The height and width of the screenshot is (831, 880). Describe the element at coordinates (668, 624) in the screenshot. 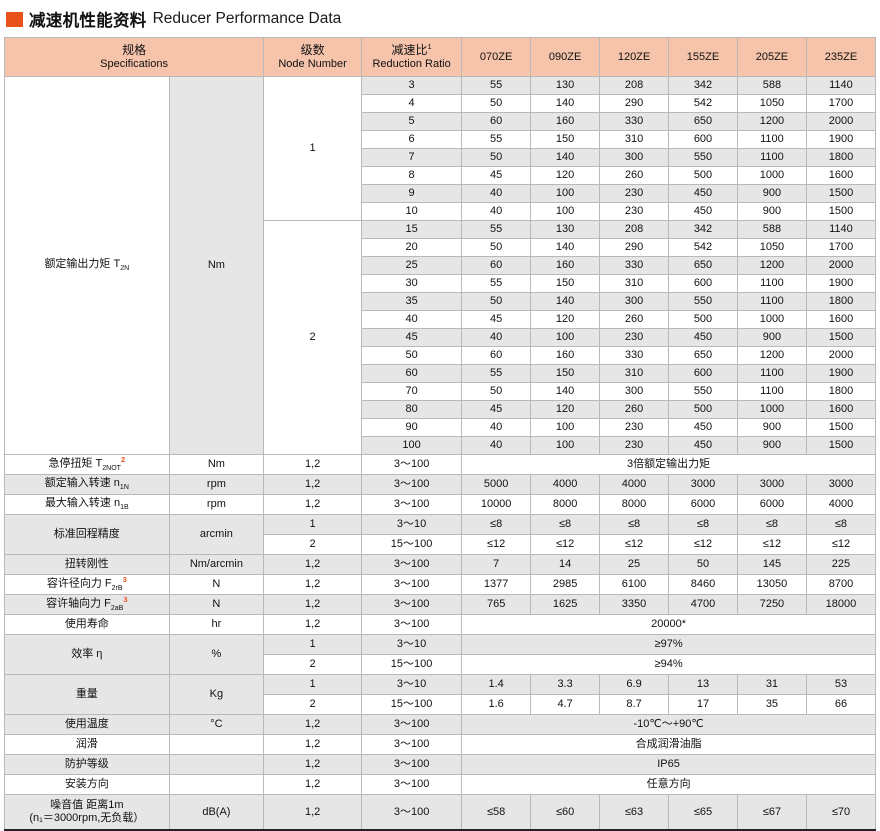

I see `spec-span-value: 20000*` at that location.